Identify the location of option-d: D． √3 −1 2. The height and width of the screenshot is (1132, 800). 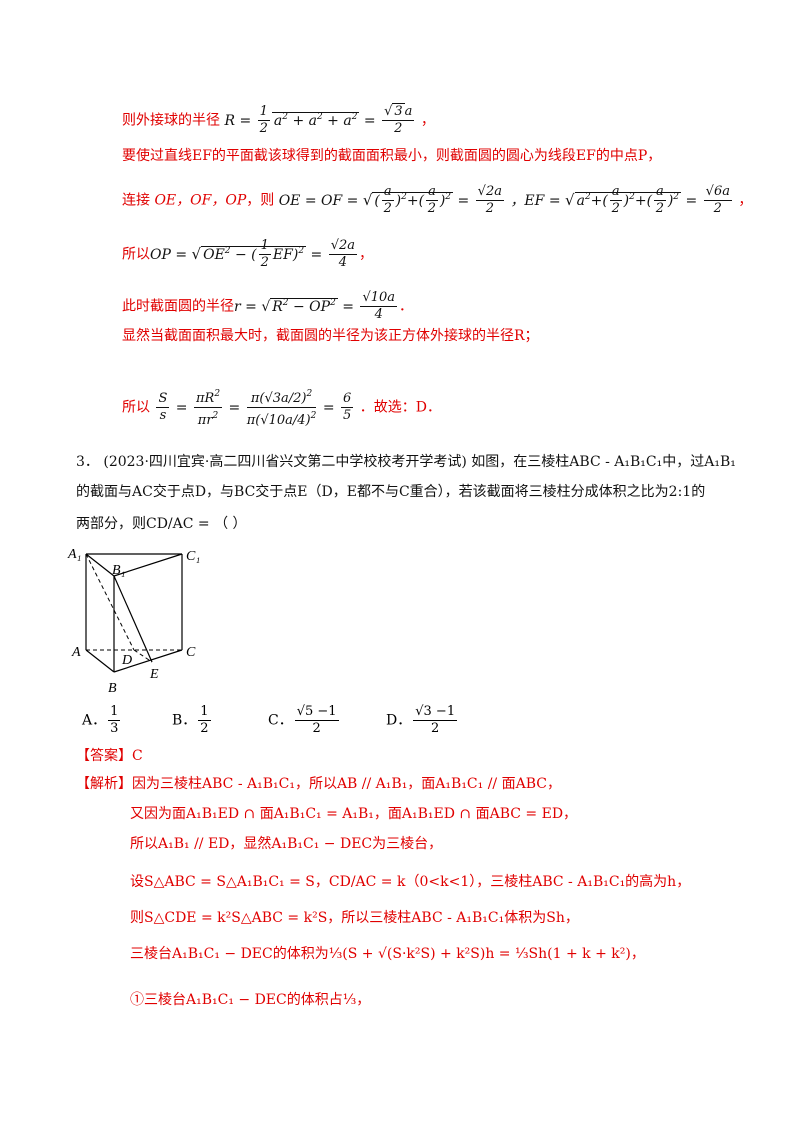
(422, 720).